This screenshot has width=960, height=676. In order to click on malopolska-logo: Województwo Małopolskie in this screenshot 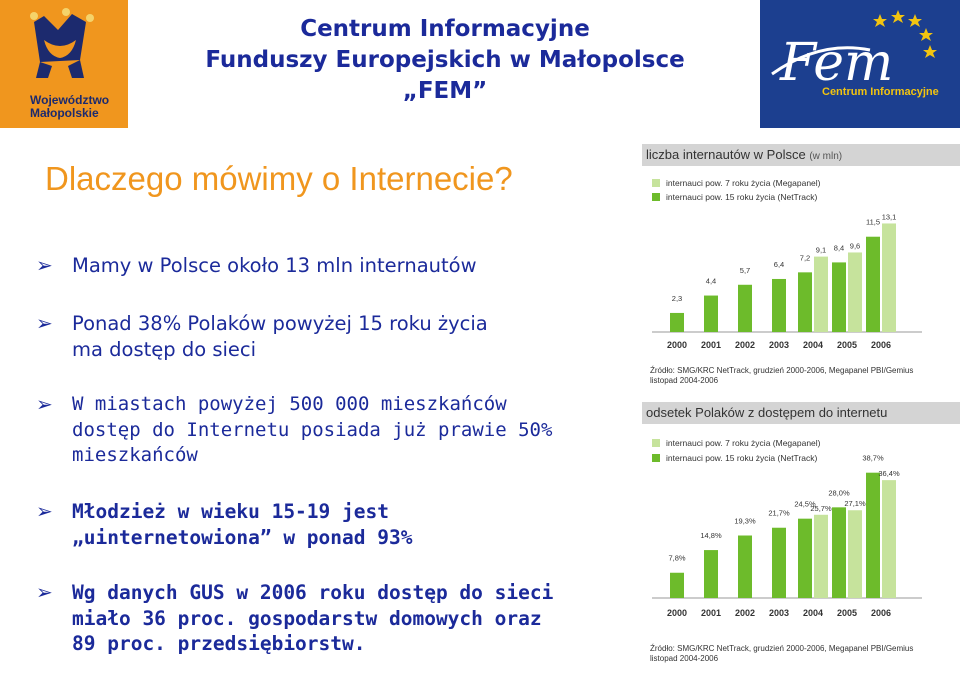, I will do `click(64, 64)`.